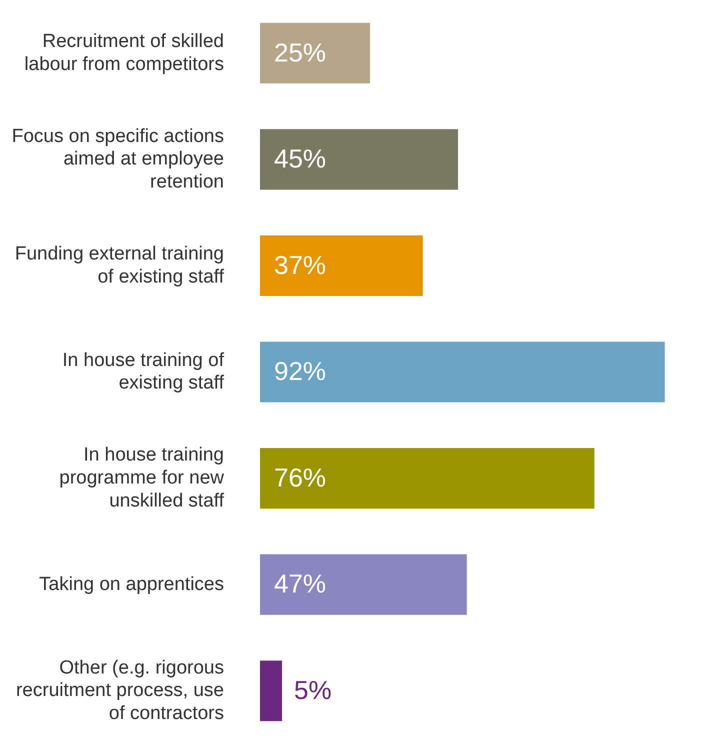 The image size is (704, 744). What do you see at coordinates (300, 477) in the screenshot?
I see `data-label: 76%` at bounding box center [300, 477].